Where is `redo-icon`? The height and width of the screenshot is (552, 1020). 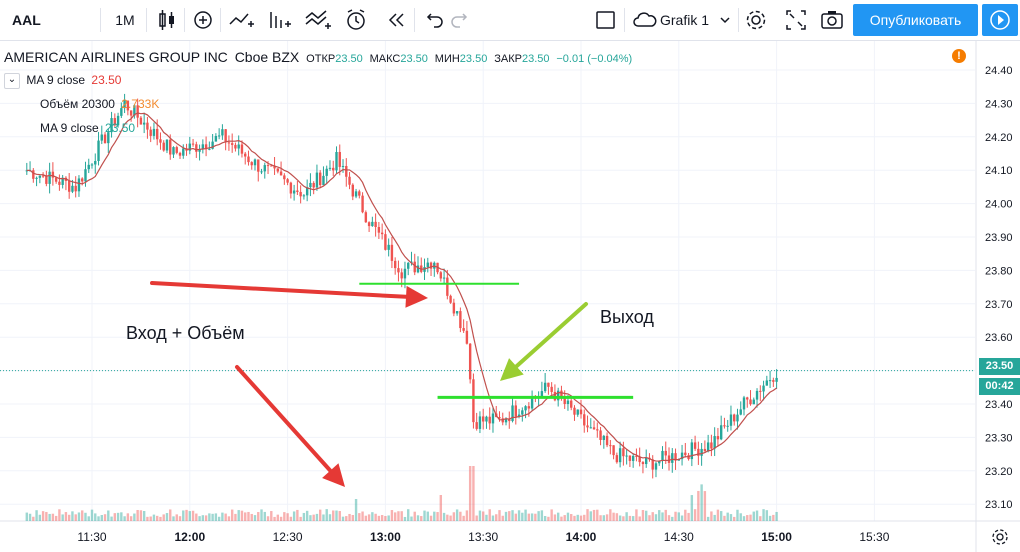 redo-icon is located at coordinates (461, 20).